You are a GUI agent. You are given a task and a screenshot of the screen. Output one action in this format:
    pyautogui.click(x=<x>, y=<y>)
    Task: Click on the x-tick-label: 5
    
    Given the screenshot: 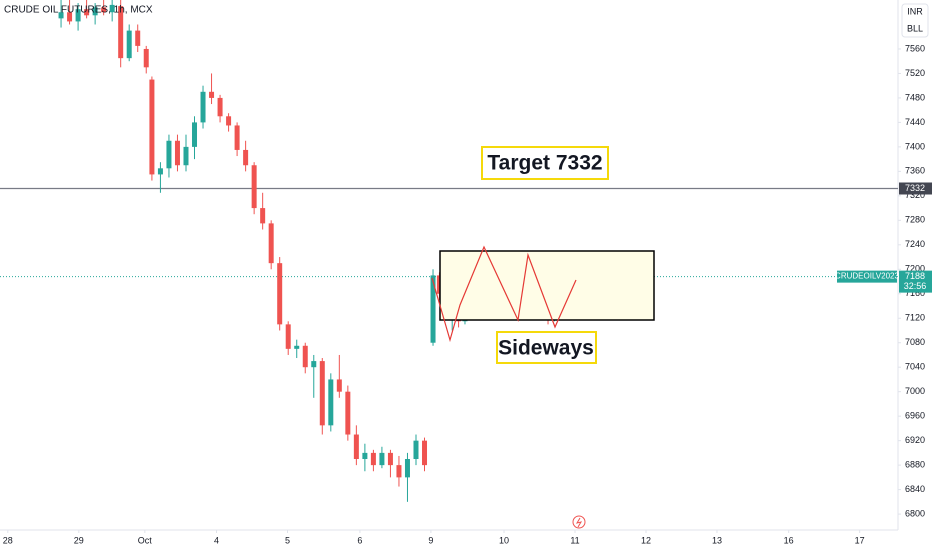 What is the action you would take?
    pyautogui.click(x=287, y=540)
    